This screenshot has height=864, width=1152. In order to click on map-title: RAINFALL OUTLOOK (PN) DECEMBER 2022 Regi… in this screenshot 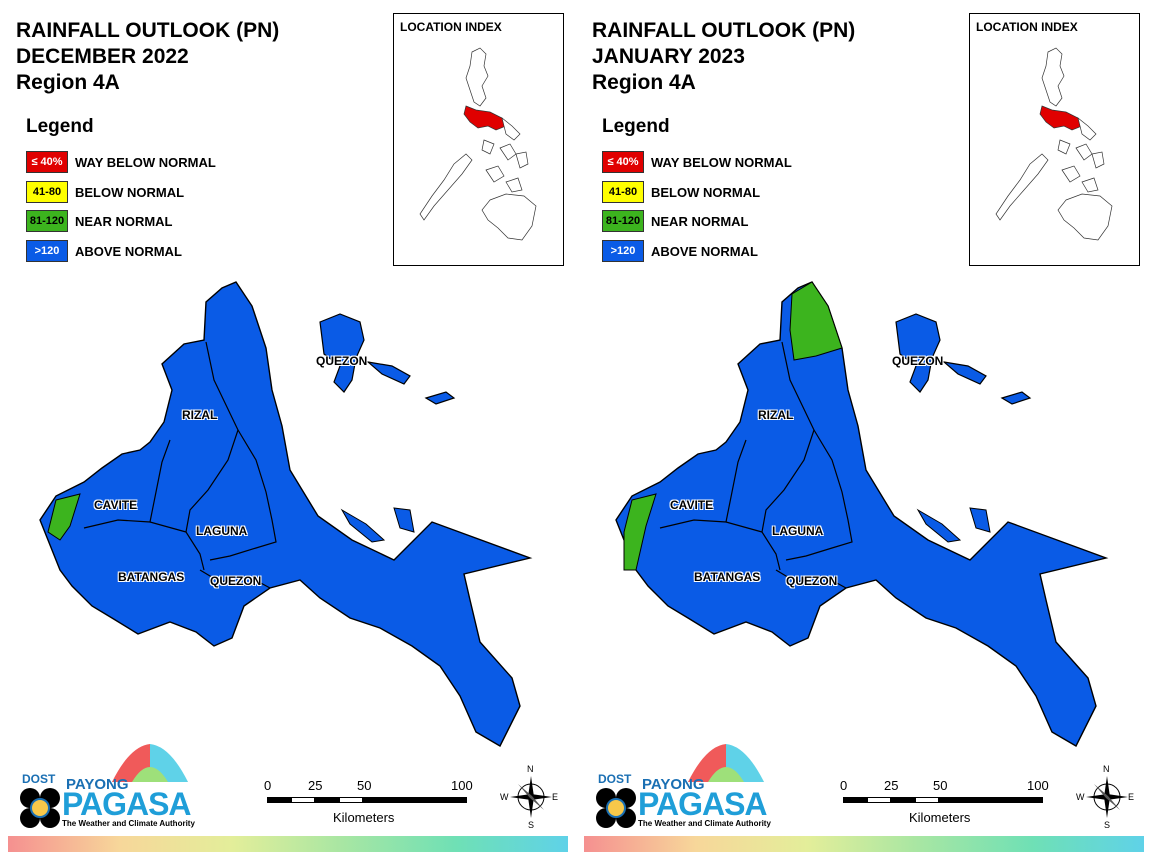, I will do `click(147, 57)`.